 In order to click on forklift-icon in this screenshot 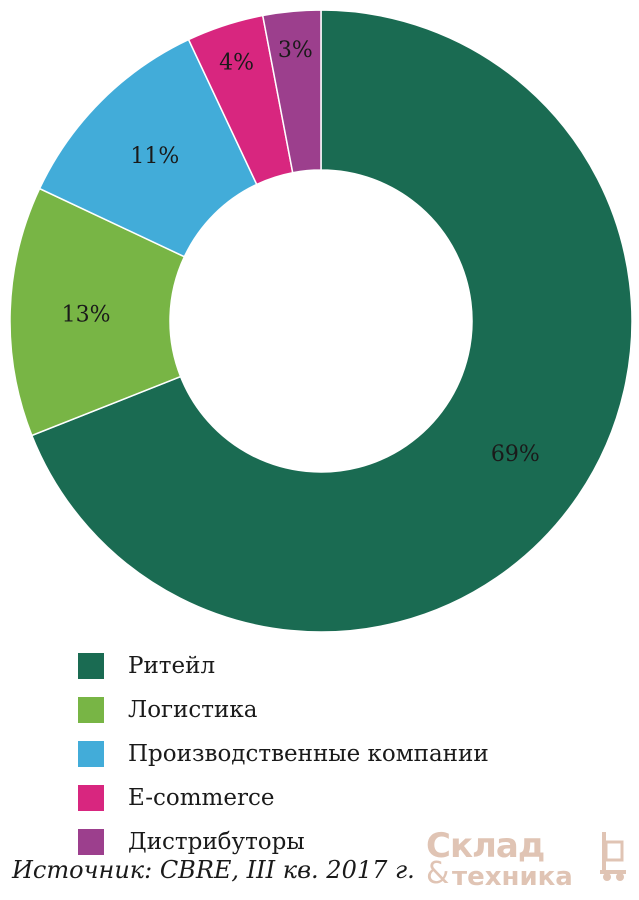, I will do `click(613, 856)`.